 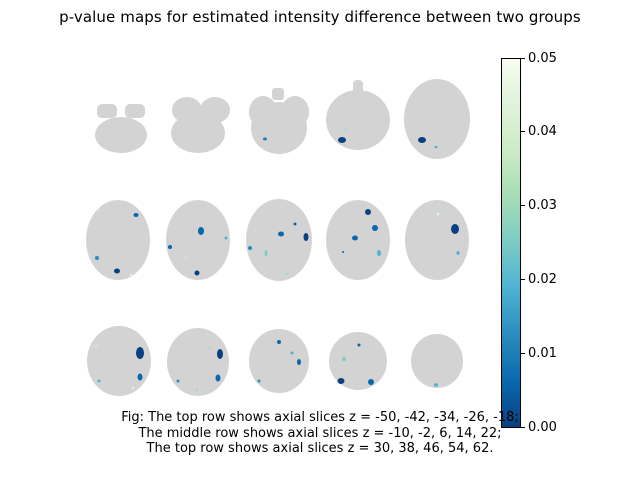 What do you see at coordinates (542, 131) in the screenshot?
I see `colorbar-tick-label: 0.04` at bounding box center [542, 131].